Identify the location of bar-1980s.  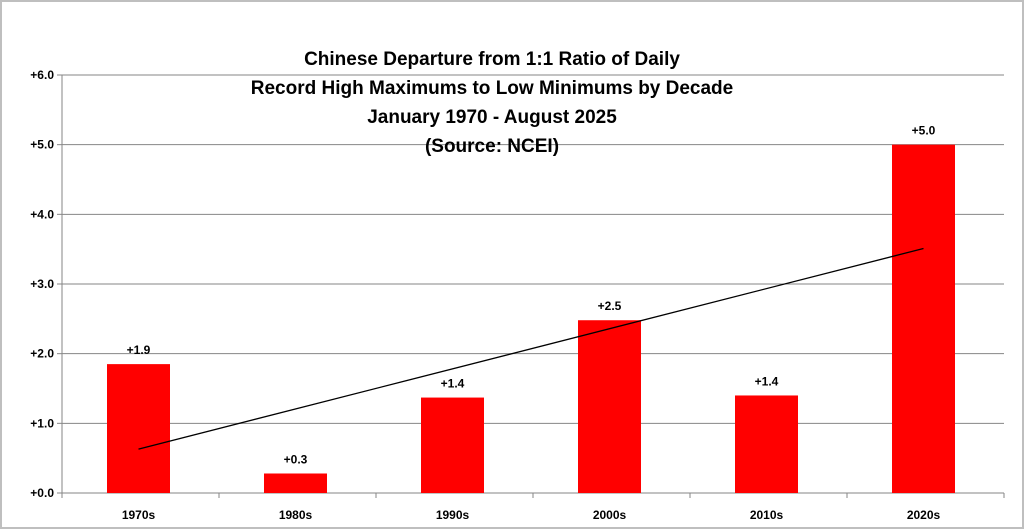
(295, 483).